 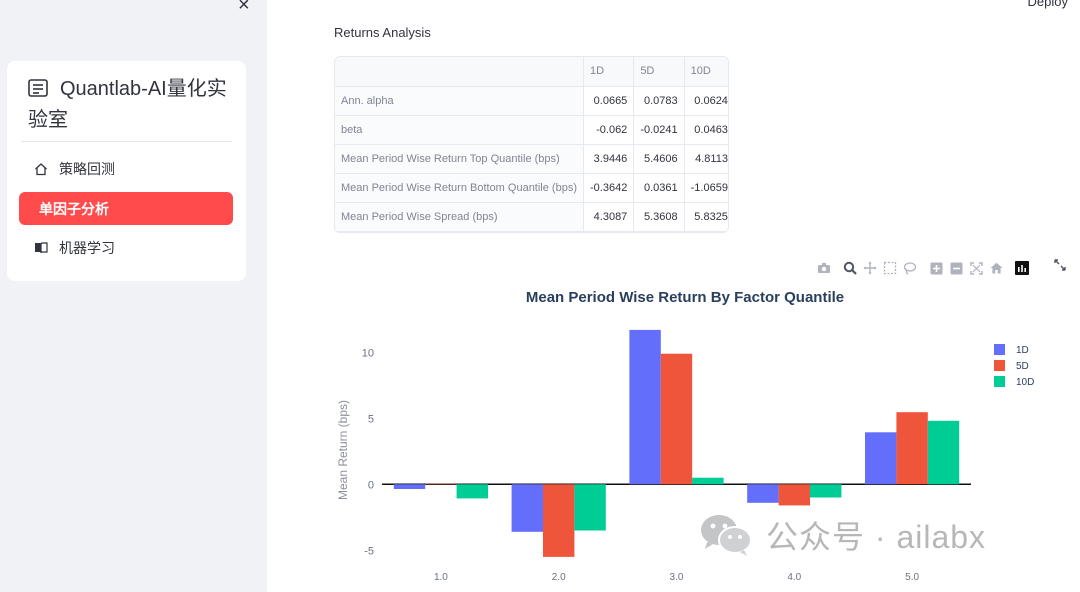 I want to click on table-row: beta -0.062 -0.0241 0.0463, so click(x=531, y=130).